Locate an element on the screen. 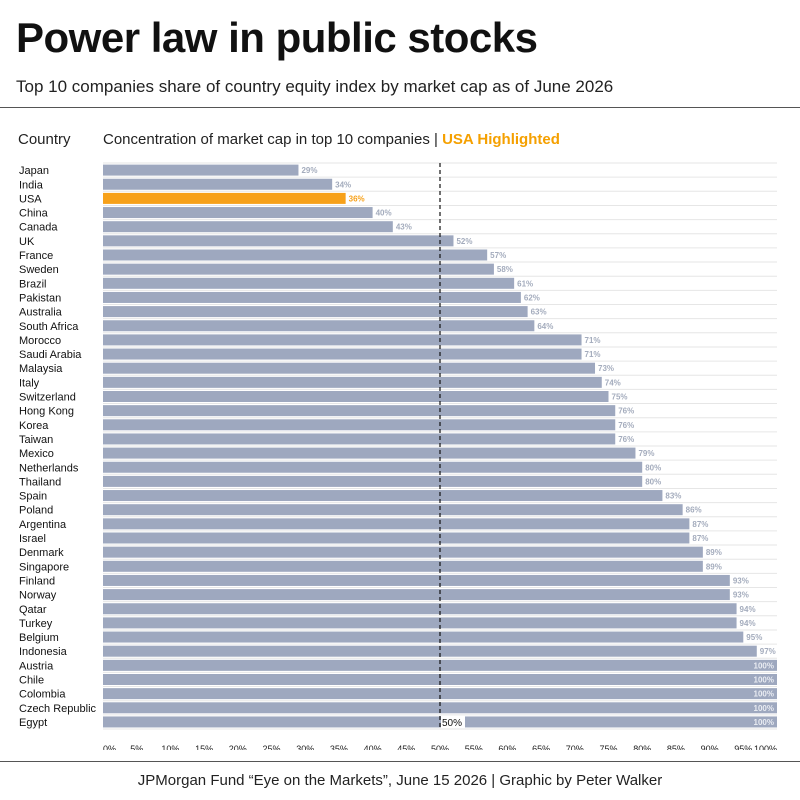  category-label: Malaysia is located at coordinates (41, 369).